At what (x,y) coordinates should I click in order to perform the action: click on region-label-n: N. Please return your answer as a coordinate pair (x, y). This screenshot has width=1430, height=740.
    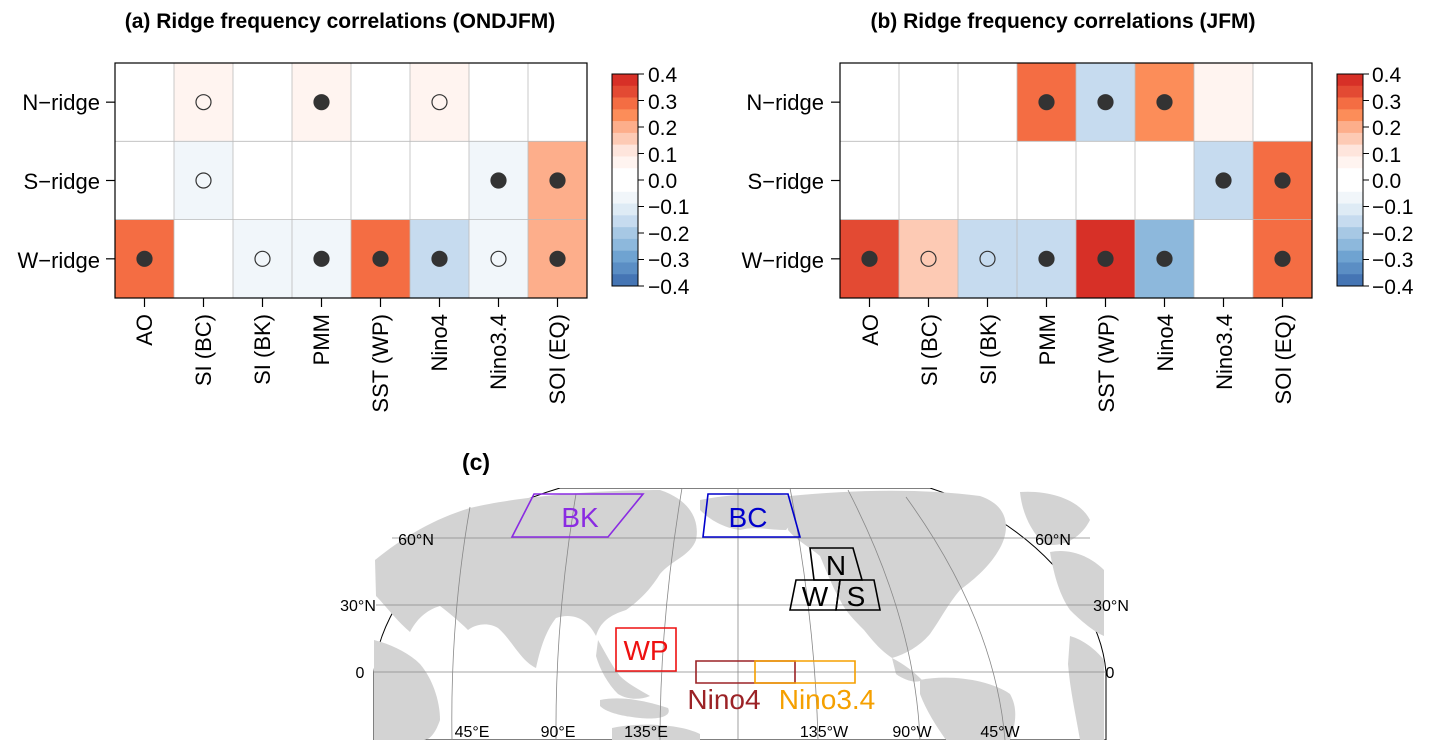
    Looking at the image, I should click on (836, 565).